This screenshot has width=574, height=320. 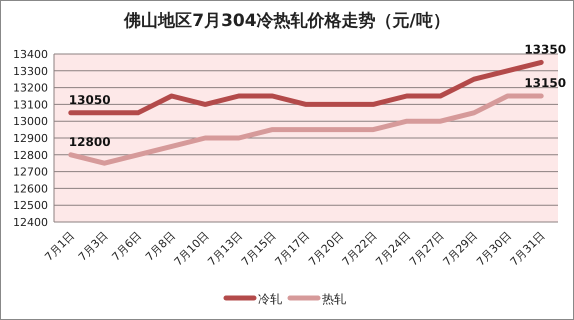 What do you see at coordinates (545, 83) in the screenshot?
I see `data-label: 13150` at bounding box center [545, 83].